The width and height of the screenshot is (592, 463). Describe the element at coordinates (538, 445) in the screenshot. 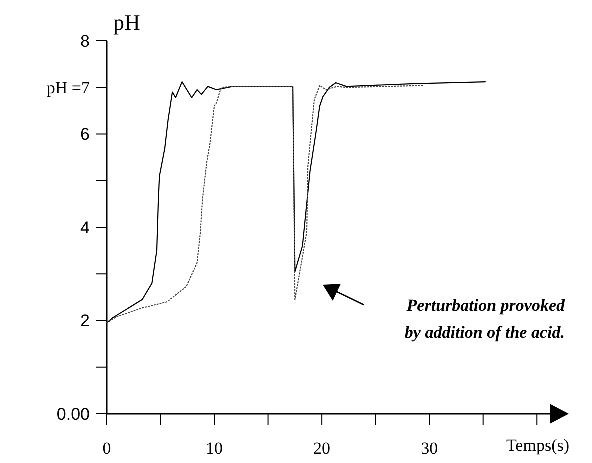

I see `x-axis-title: Temps(s)` at that location.